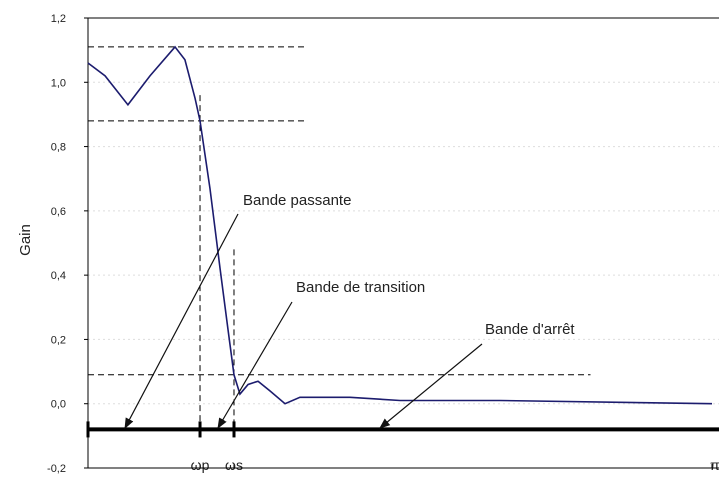  I want to click on y-tick-label: -0,2, so click(56, 469).